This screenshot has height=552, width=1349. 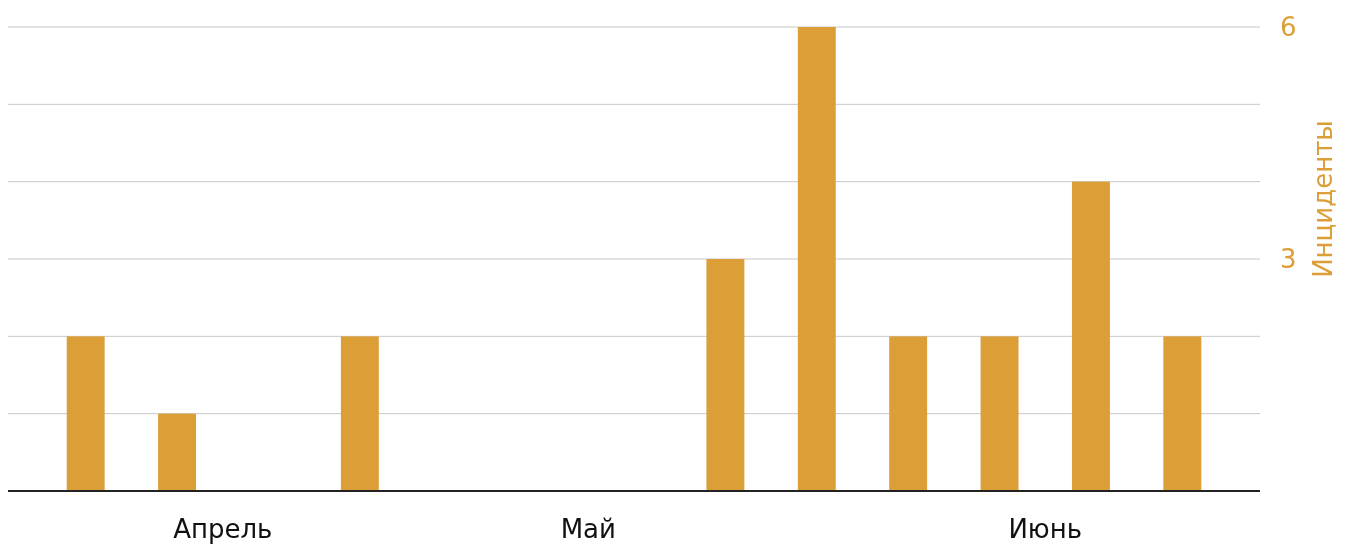 What do you see at coordinates (1288, 27) in the screenshot?
I see `y-tick-label: 6` at bounding box center [1288, 27].